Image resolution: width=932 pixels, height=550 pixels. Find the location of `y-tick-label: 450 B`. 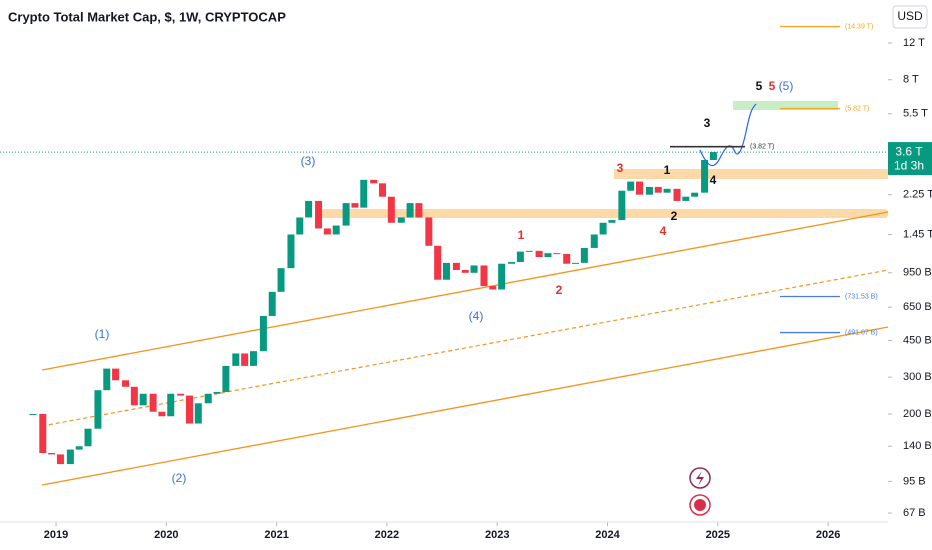

y-tick-label: 450 B is located at coordinates (917, 340).